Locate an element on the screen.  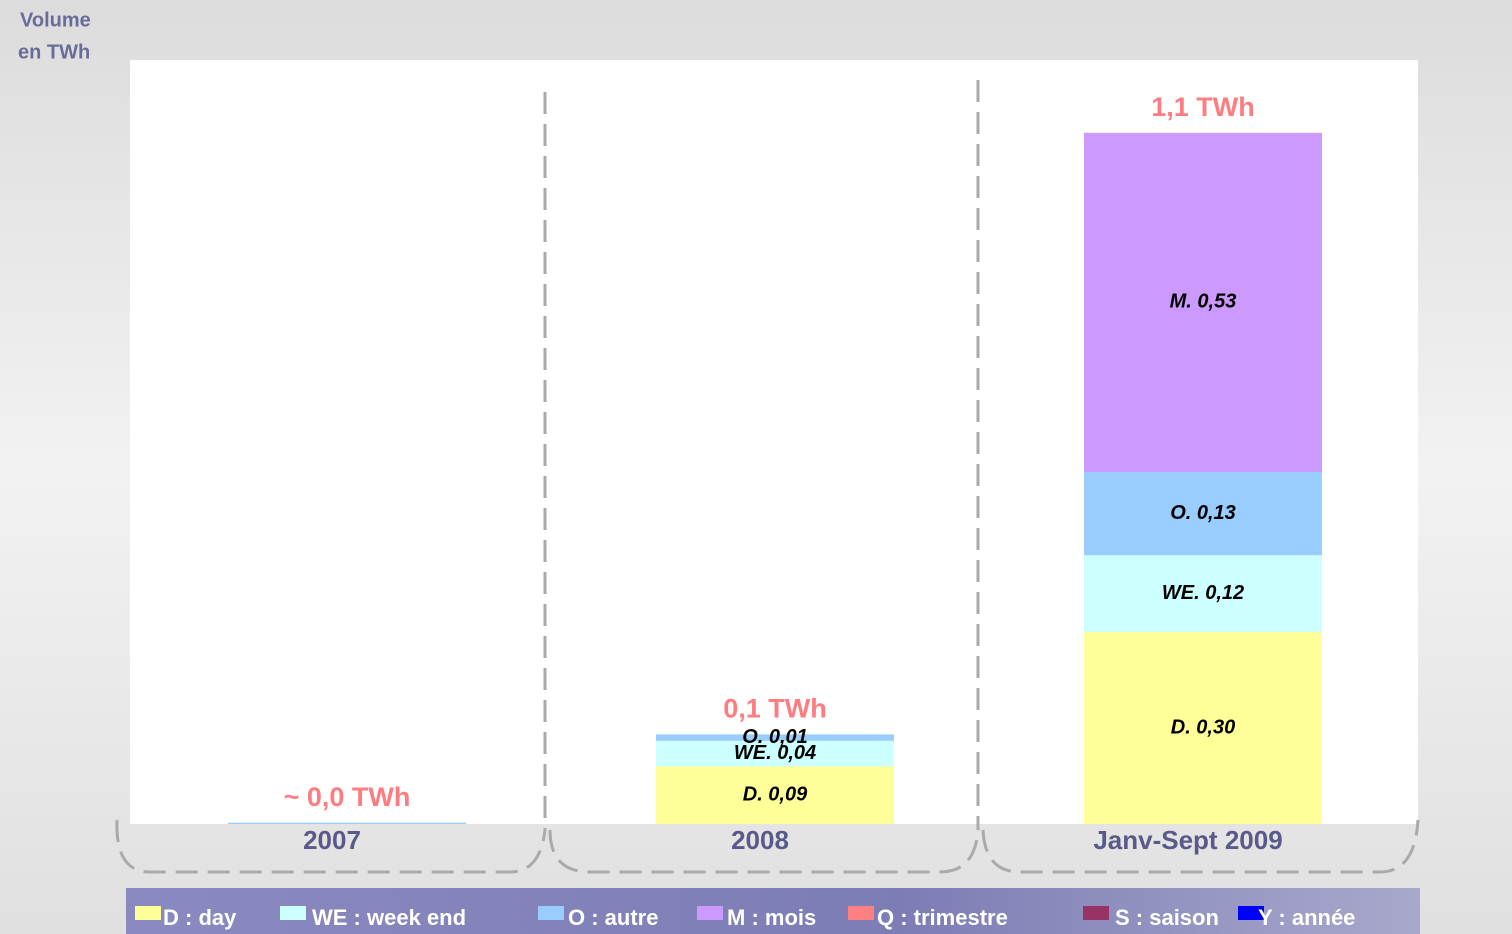
legend-label: WE : week end is located at coordinates (389, 917).